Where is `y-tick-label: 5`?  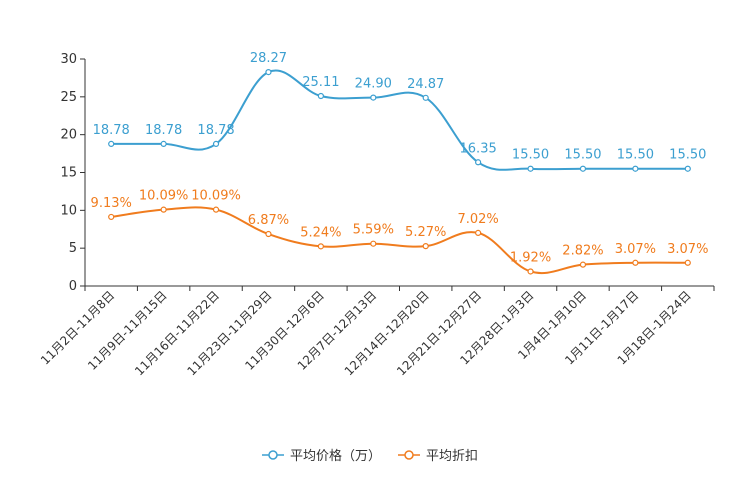
y-tick-label: 5 is located at coordinates (73, 248).